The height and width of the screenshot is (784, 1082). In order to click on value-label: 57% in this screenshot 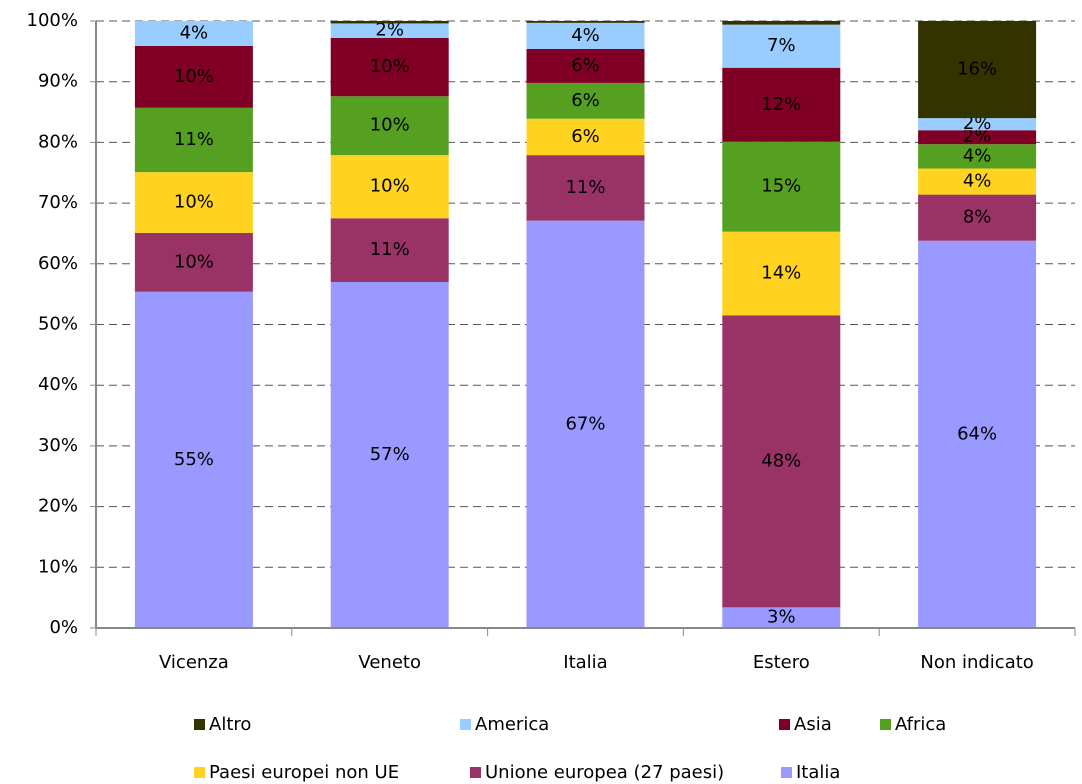, I will do `click(390, 454)`.